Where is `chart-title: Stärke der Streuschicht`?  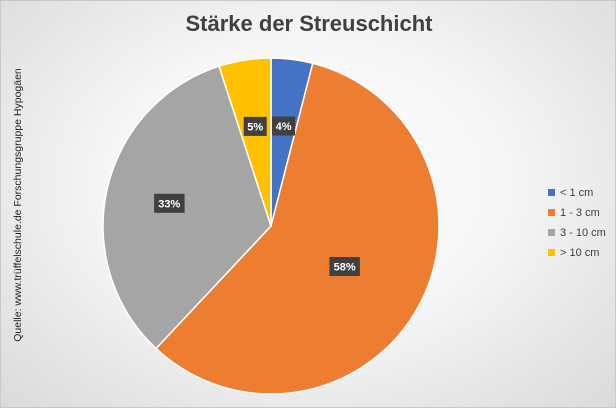 chart-title: Stärke der Streuschicht is located at coordinates (309, 23).